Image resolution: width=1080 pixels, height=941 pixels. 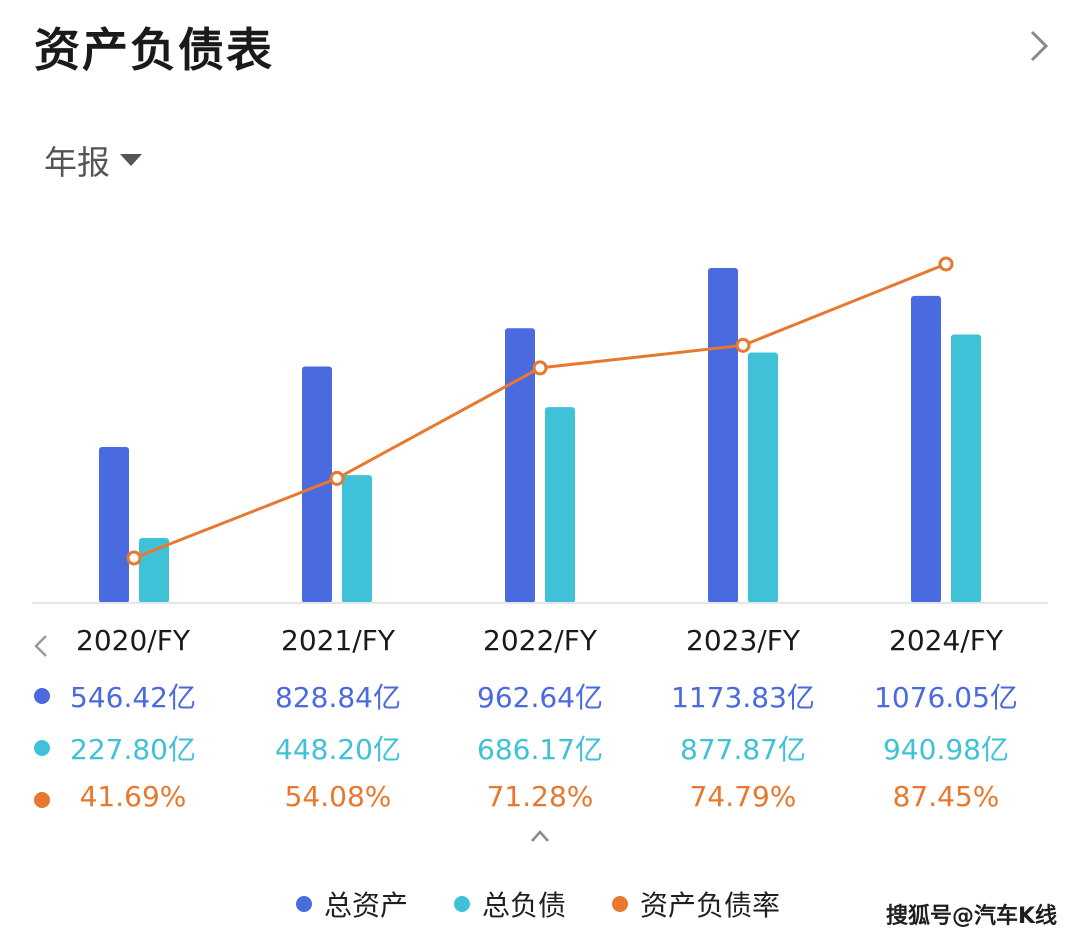 I want to click on liabilities-value: 877.87亿, so click(x=743, y=749).